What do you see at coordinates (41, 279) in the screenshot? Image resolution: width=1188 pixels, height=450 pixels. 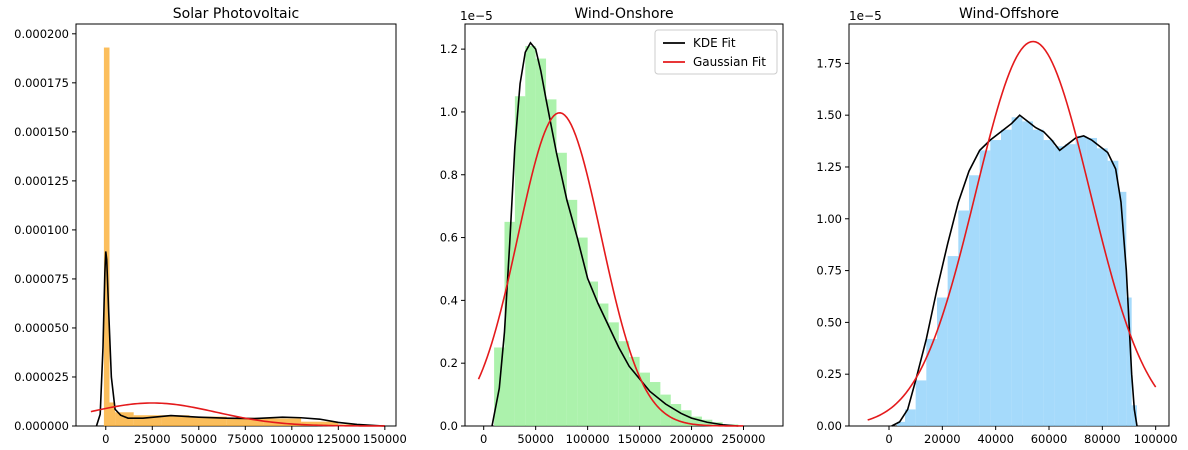 I see `y-tick-label: 0.000075` at bounding box center [41, 279].